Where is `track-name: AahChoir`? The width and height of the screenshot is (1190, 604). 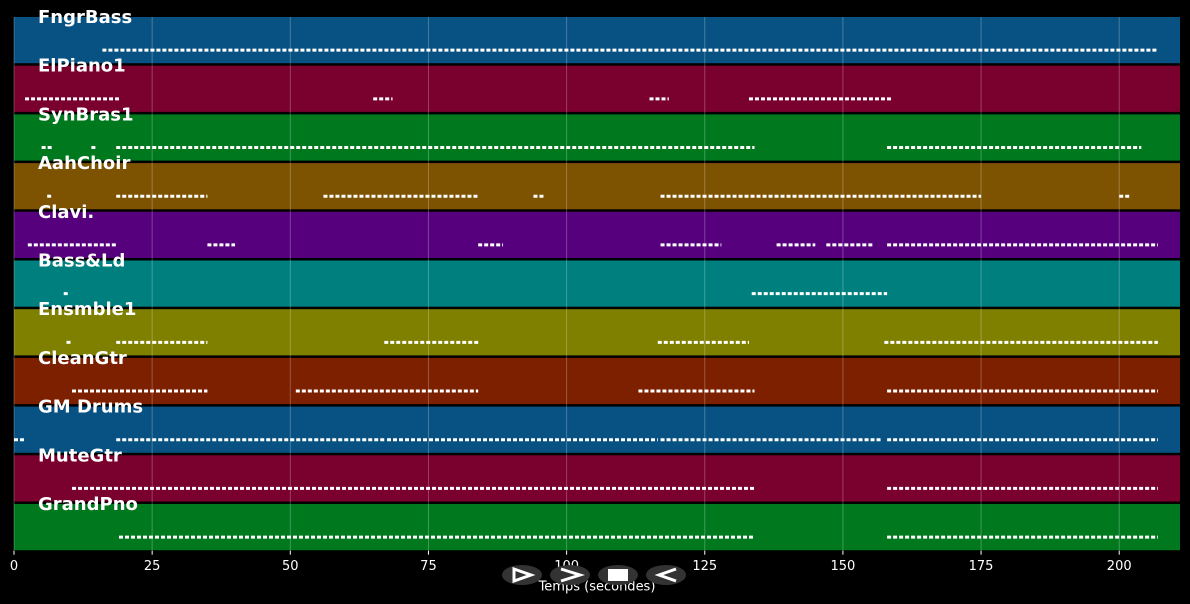 track-name: AahChoir is located at coordinates (84, 163).